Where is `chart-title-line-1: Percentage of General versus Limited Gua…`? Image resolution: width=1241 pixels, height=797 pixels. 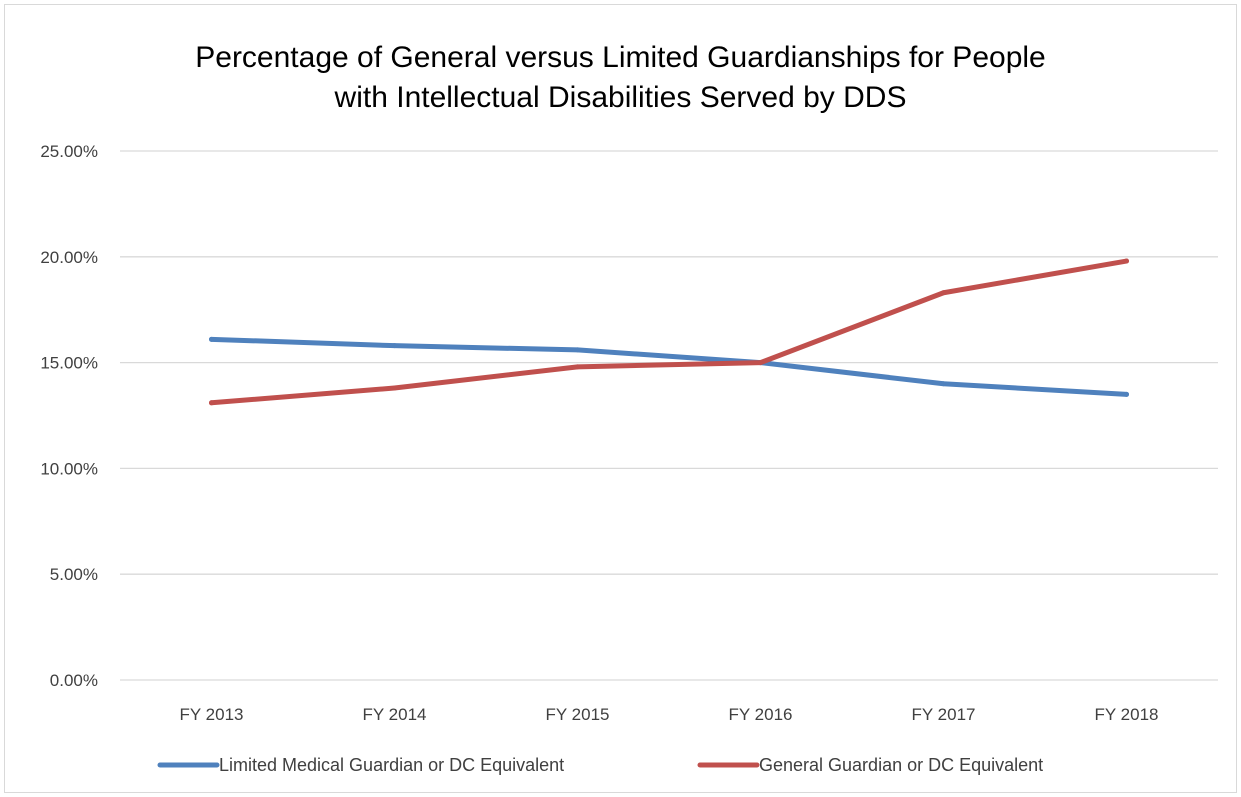
chart-title-line-1: Percentage of General versus Limited Gua… is located at coordinates (620, 57).